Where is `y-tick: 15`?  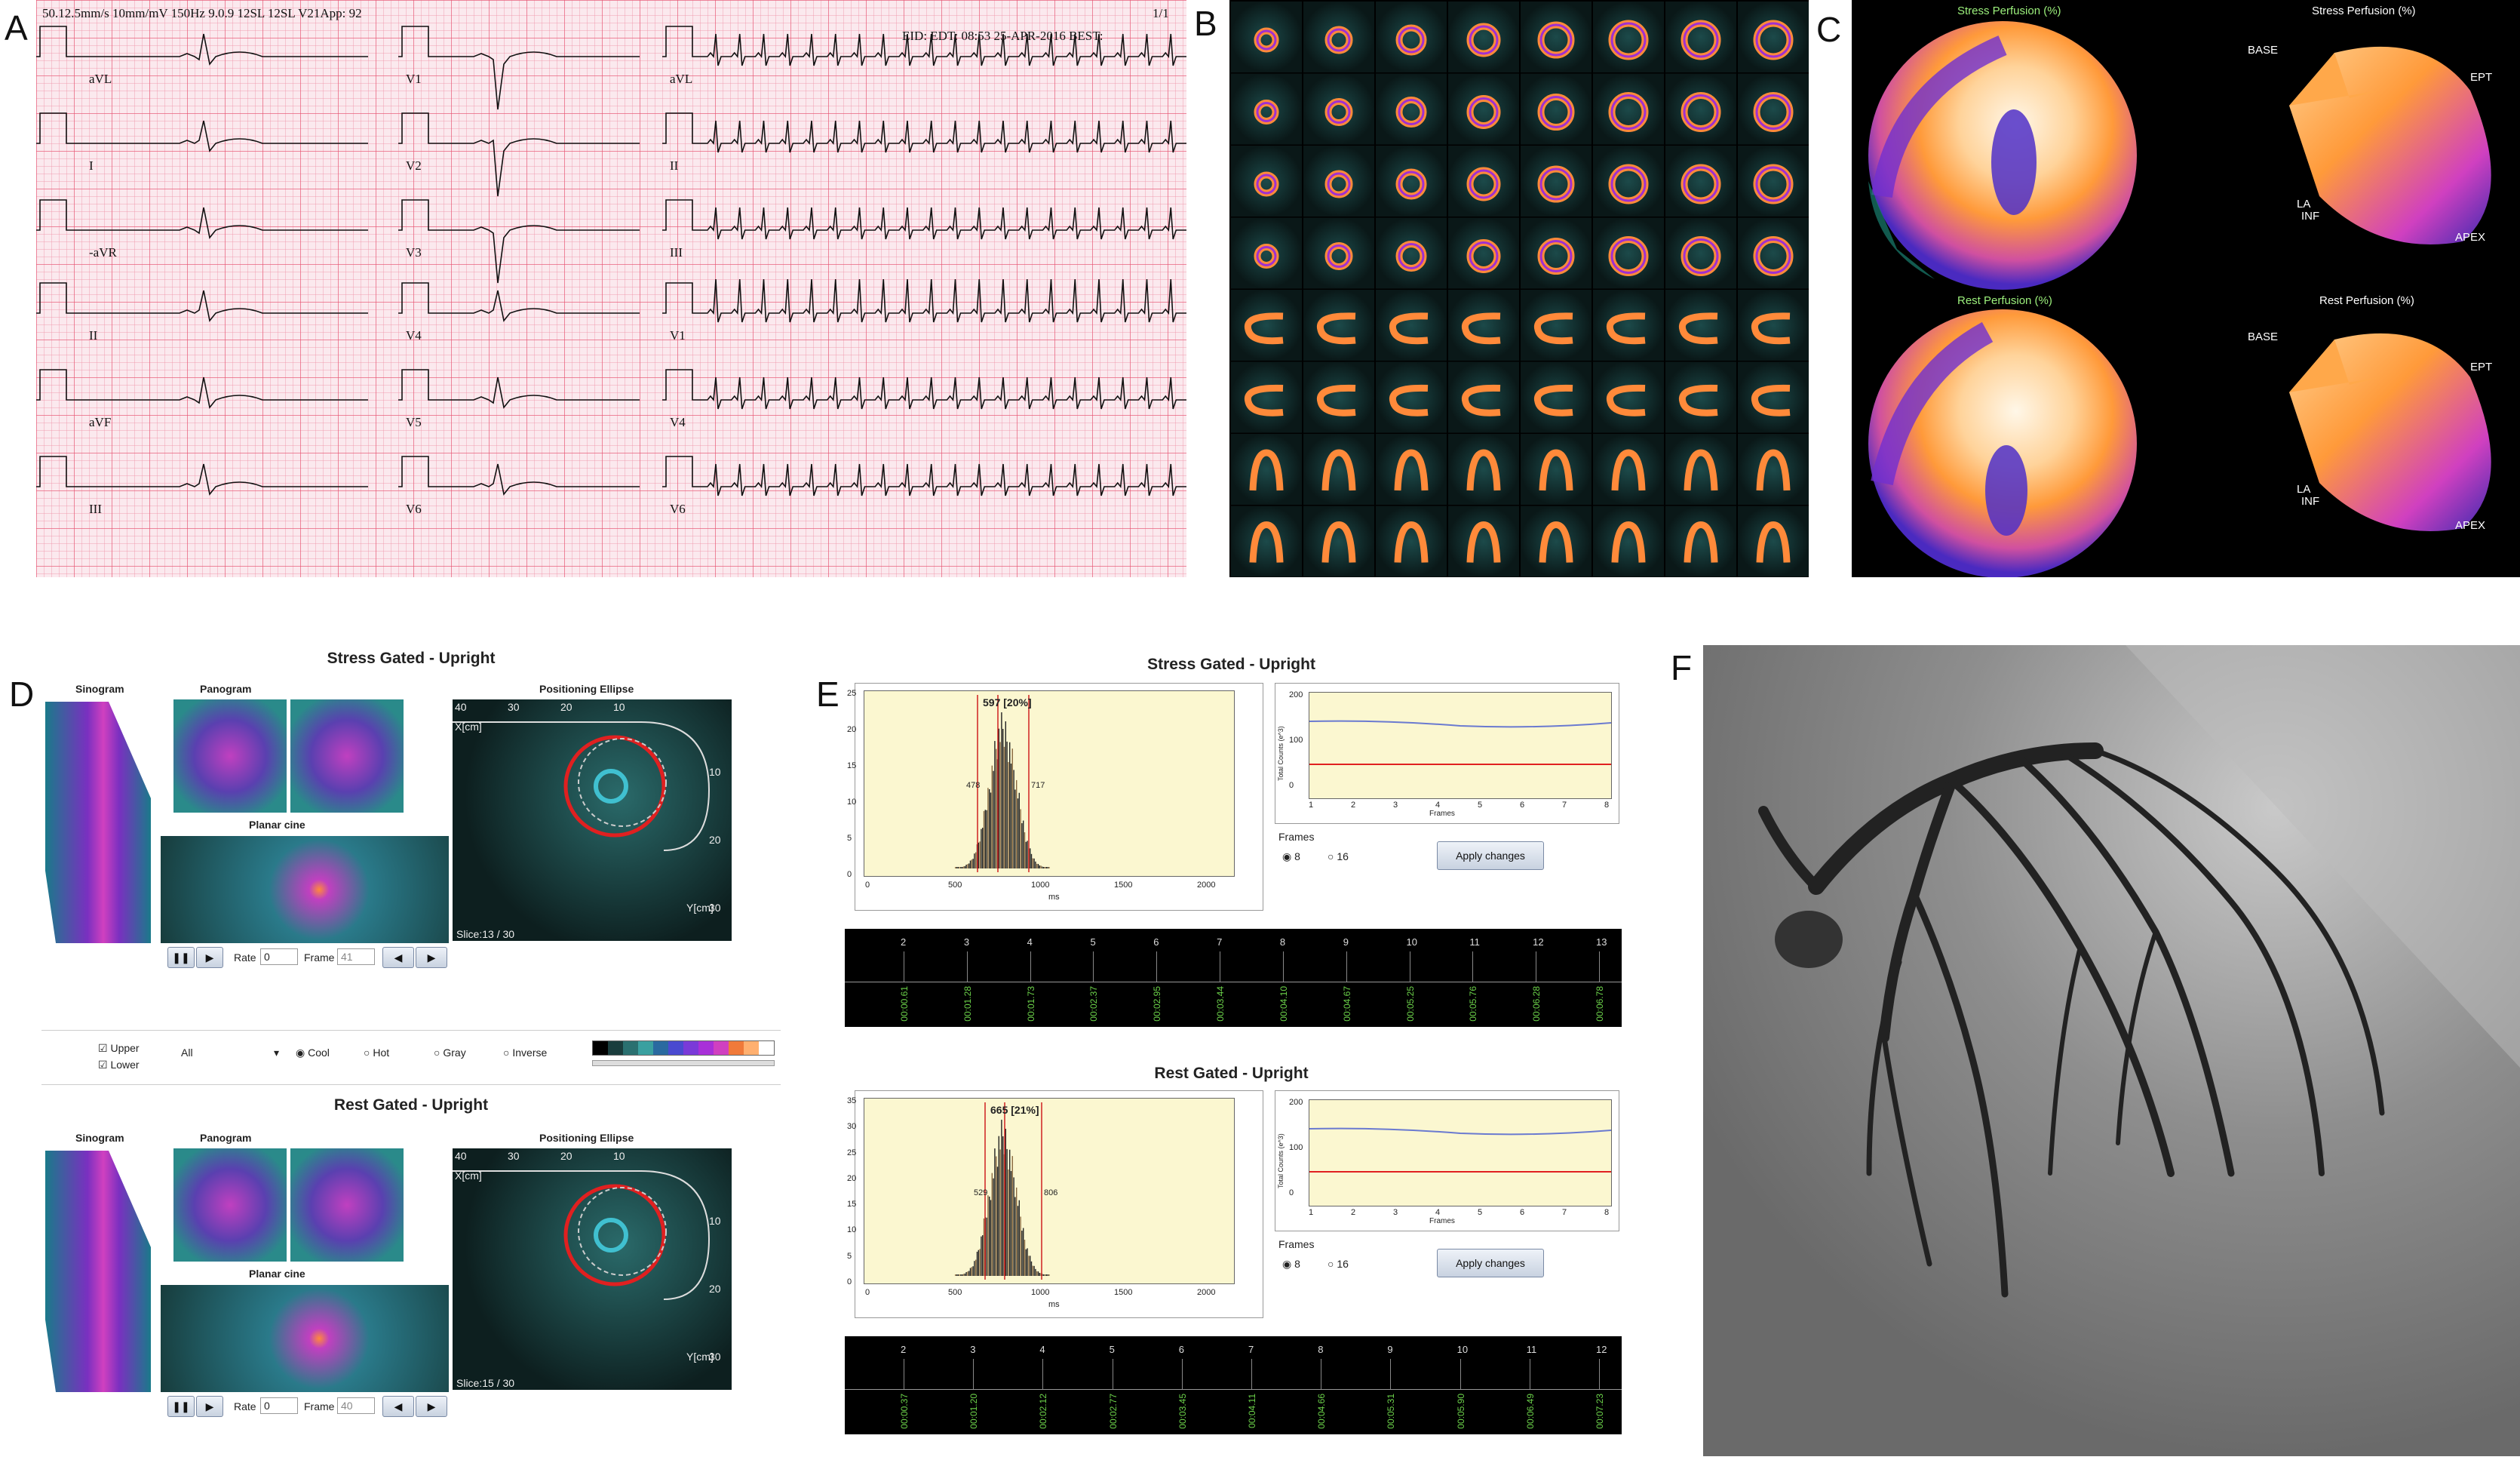 y-tick: 15 is located at coordinates (852, 765).